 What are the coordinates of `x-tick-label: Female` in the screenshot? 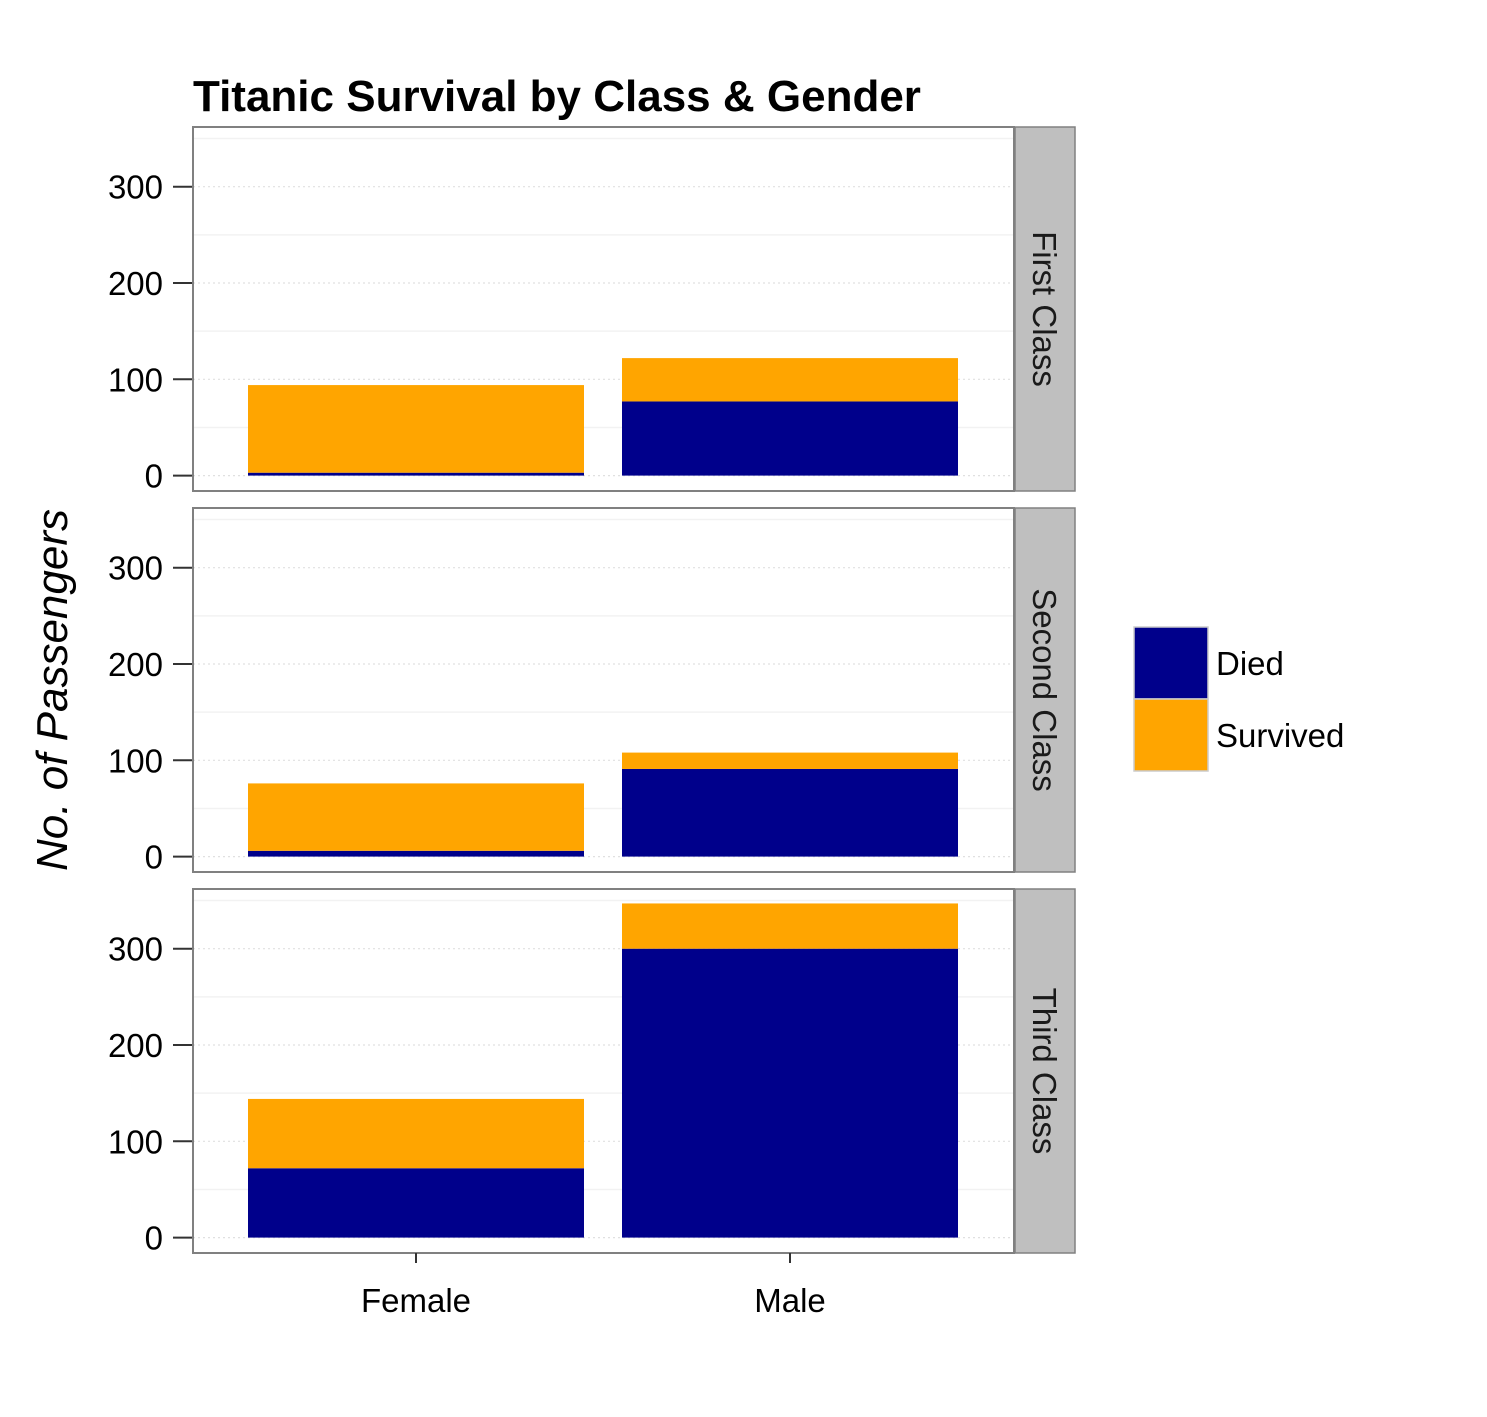 It's located at (416, 1300).